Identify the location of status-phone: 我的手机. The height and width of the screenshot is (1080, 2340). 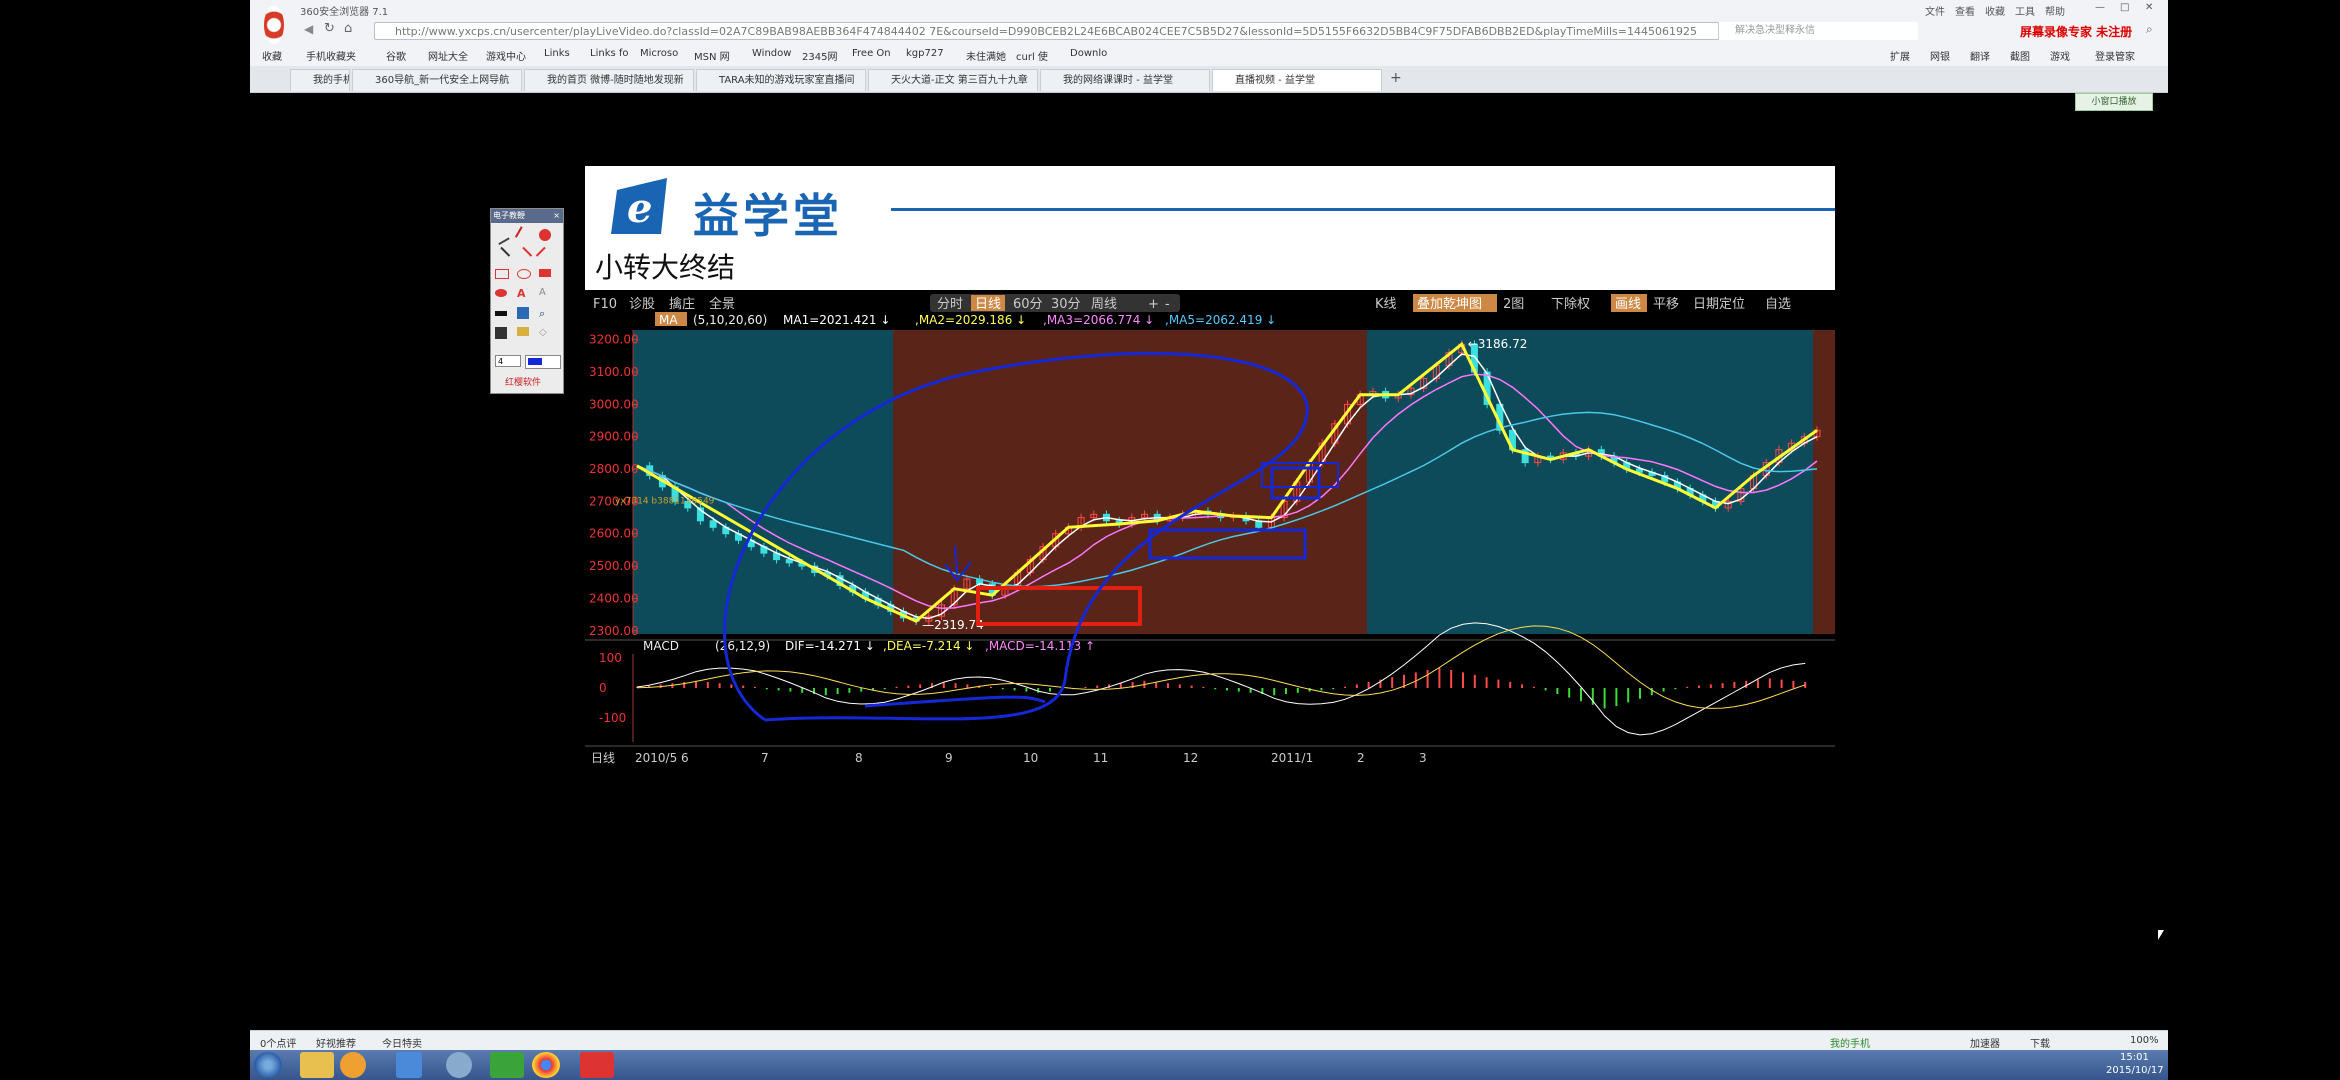
(1850, 1044).